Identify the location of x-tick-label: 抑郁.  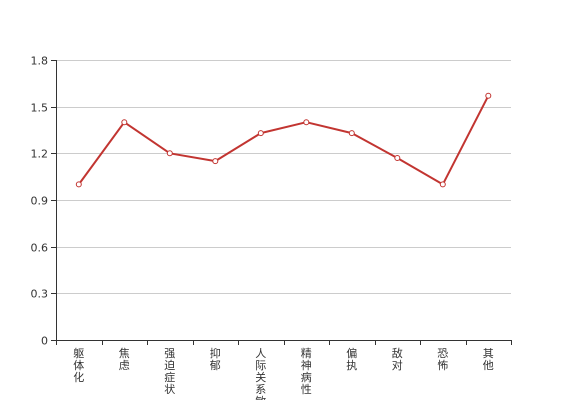
(215, 359).